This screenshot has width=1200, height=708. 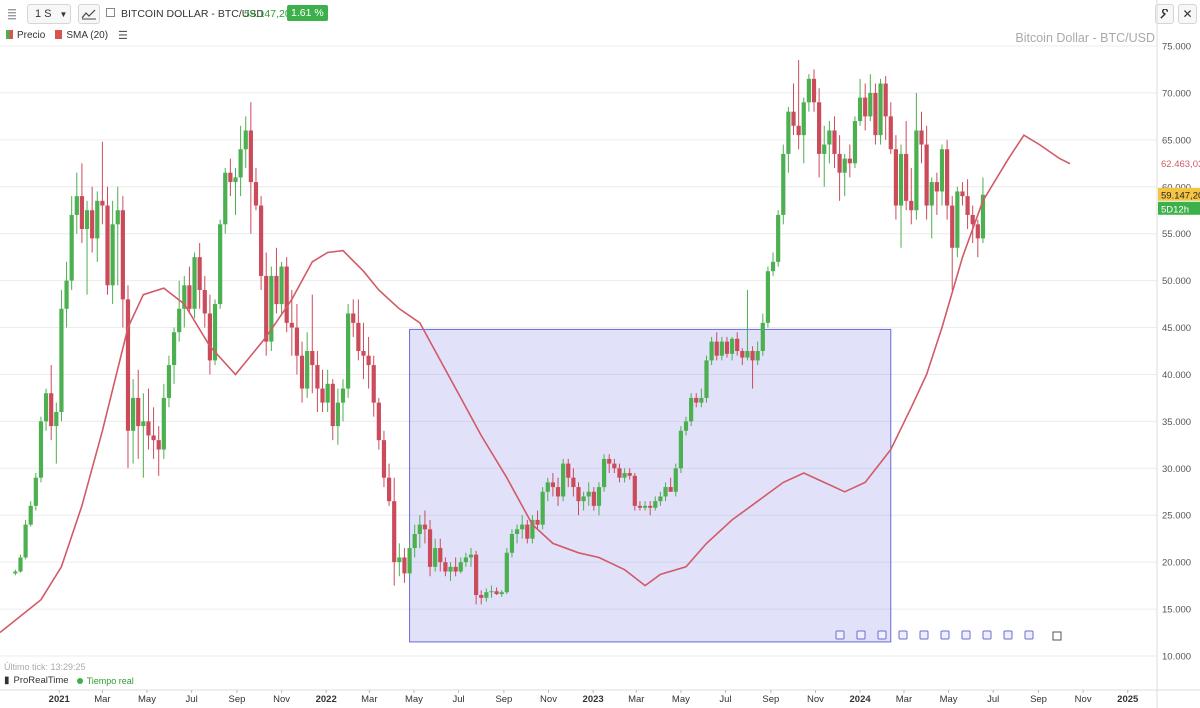 What do you see at coordinates (307, 13) in the screenshot?
I see `change-badge: 1.61 %` at bounding box center [307, 13].